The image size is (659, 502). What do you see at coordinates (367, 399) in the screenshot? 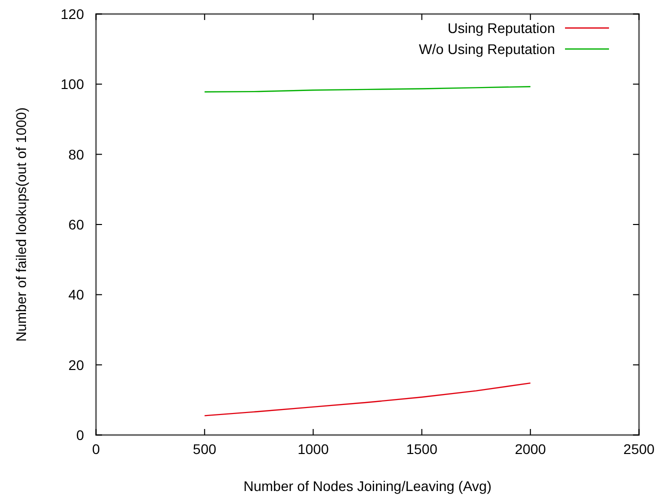
I see `line-series` at bounding box center [367, 399].